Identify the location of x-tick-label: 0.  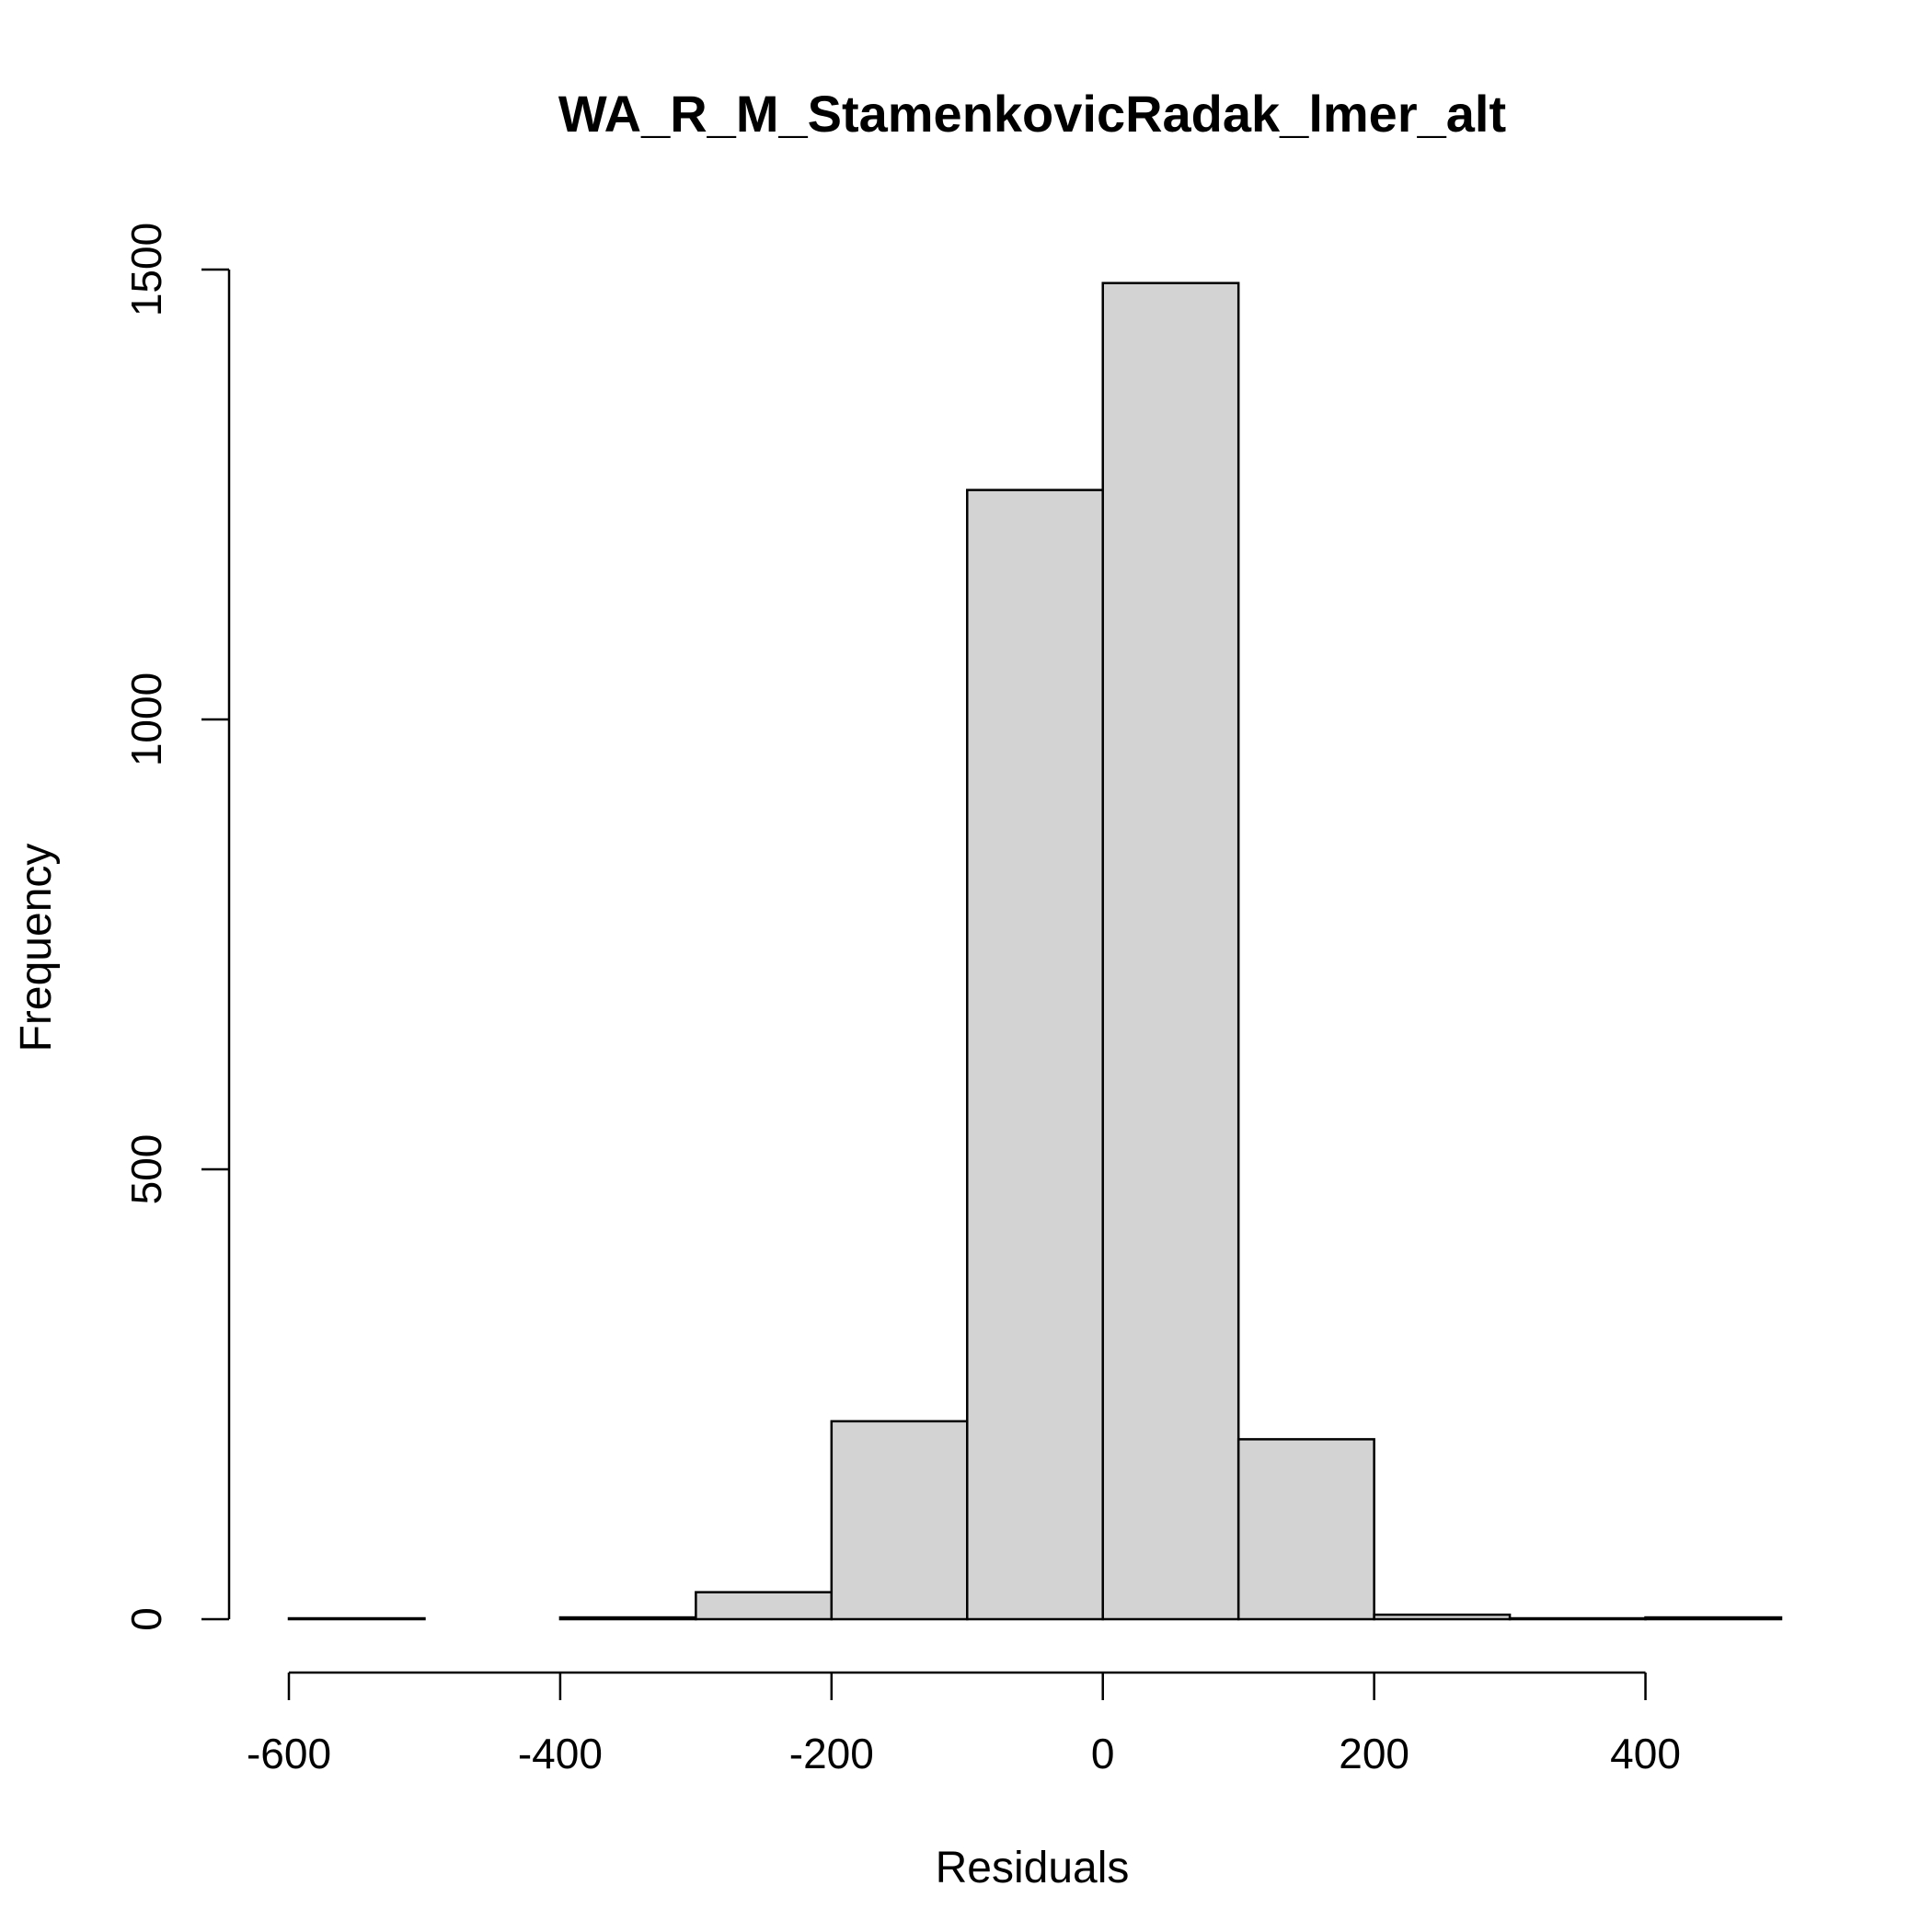
(1103, 1753).